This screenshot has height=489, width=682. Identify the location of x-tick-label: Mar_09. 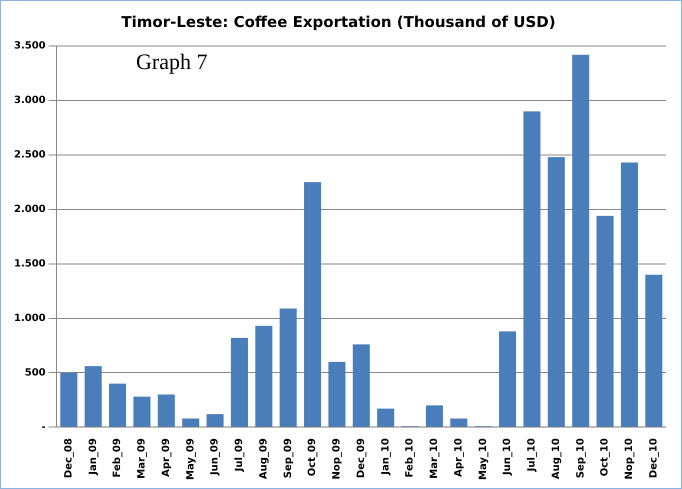
(142, 458).